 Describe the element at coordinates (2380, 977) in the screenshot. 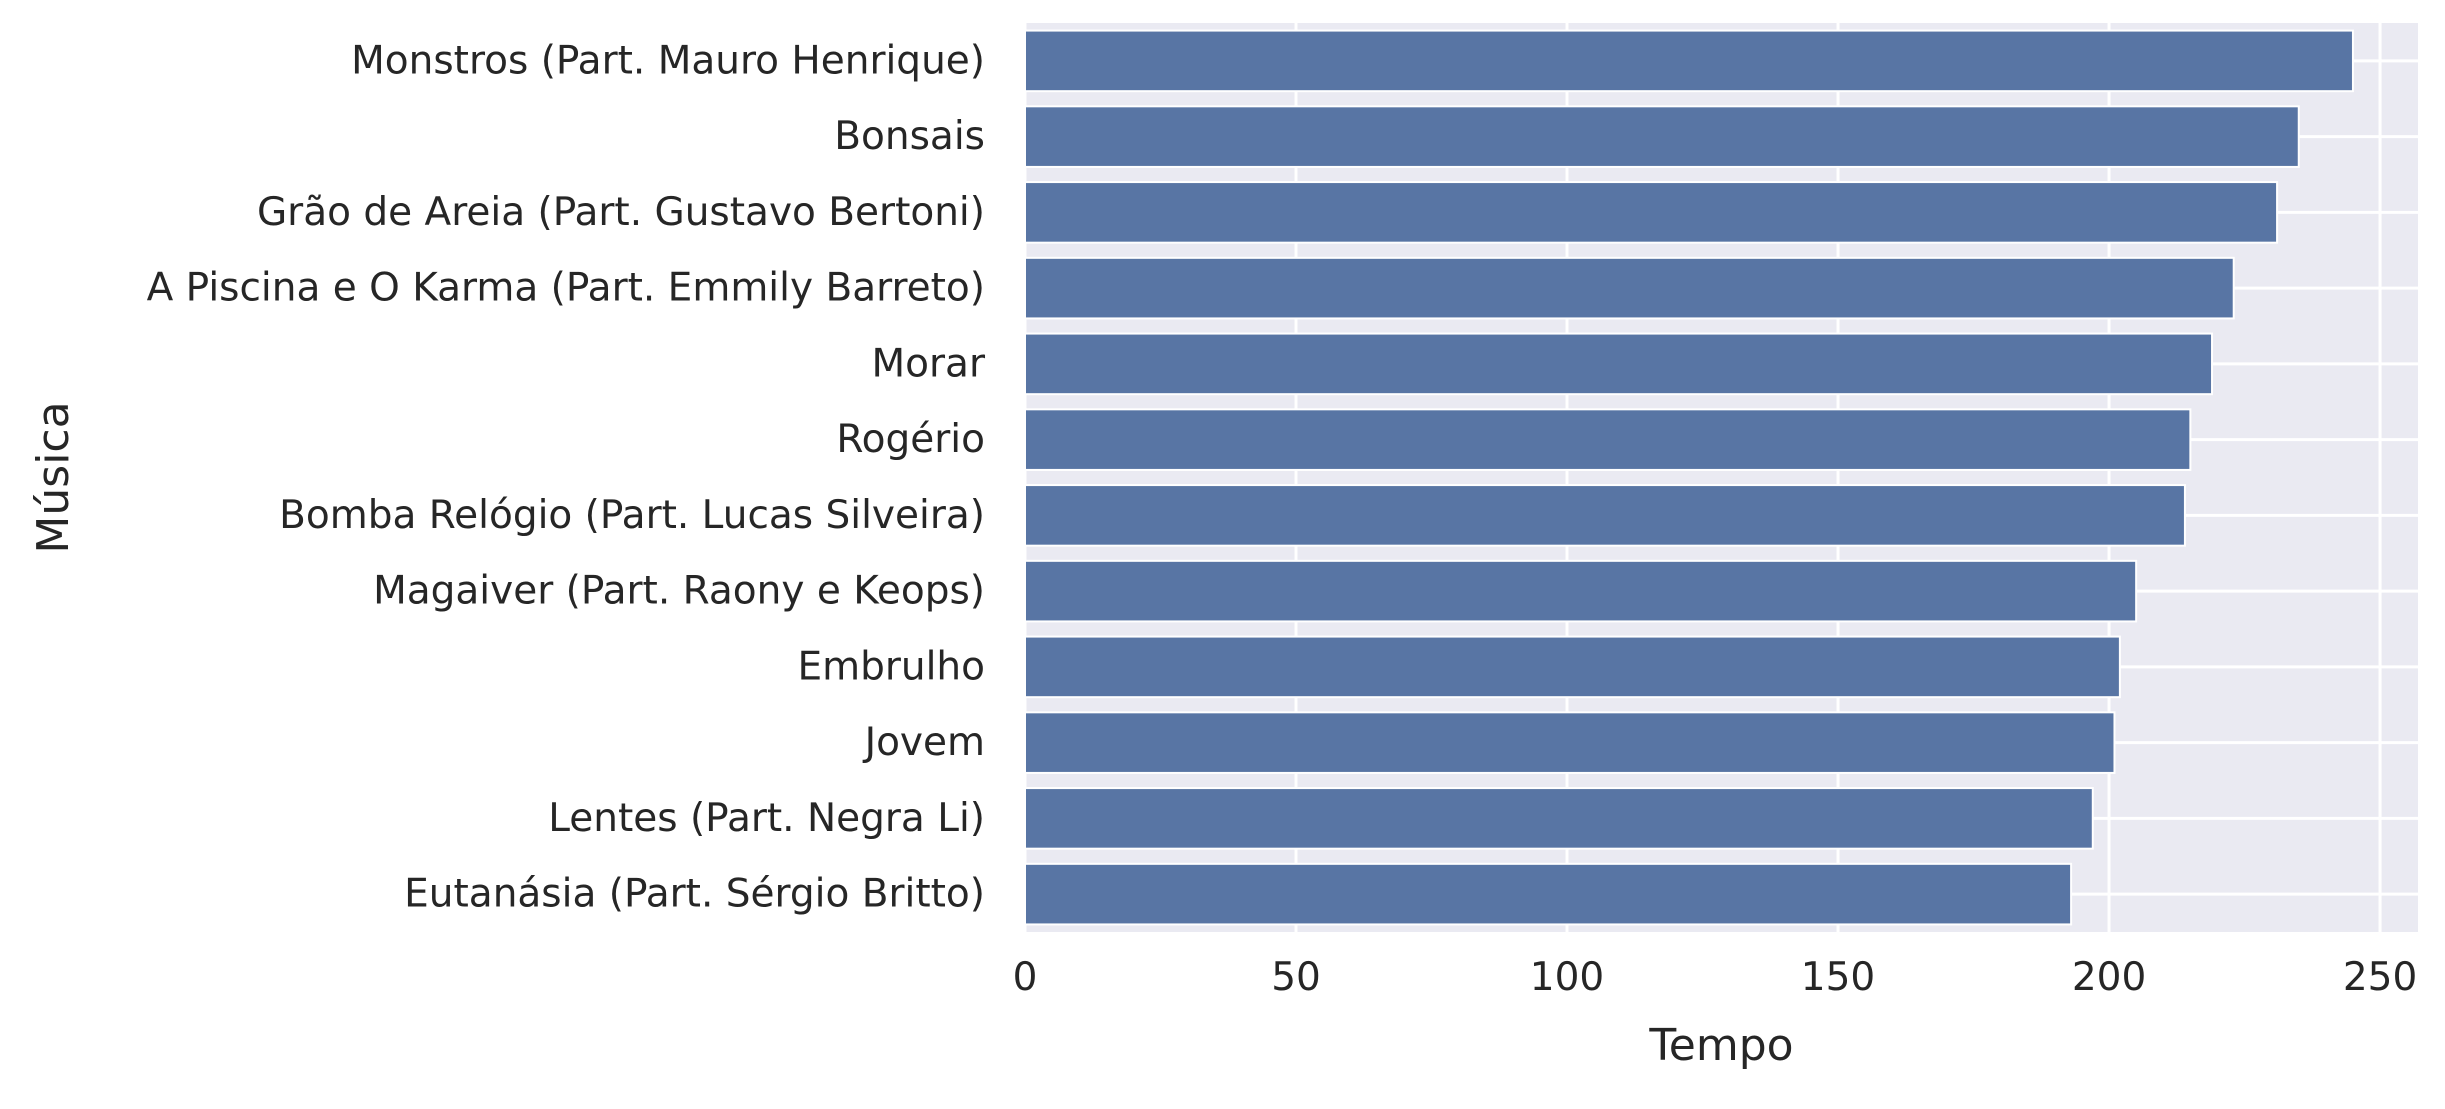

I see `x-tick-label-5: 250` at that location.